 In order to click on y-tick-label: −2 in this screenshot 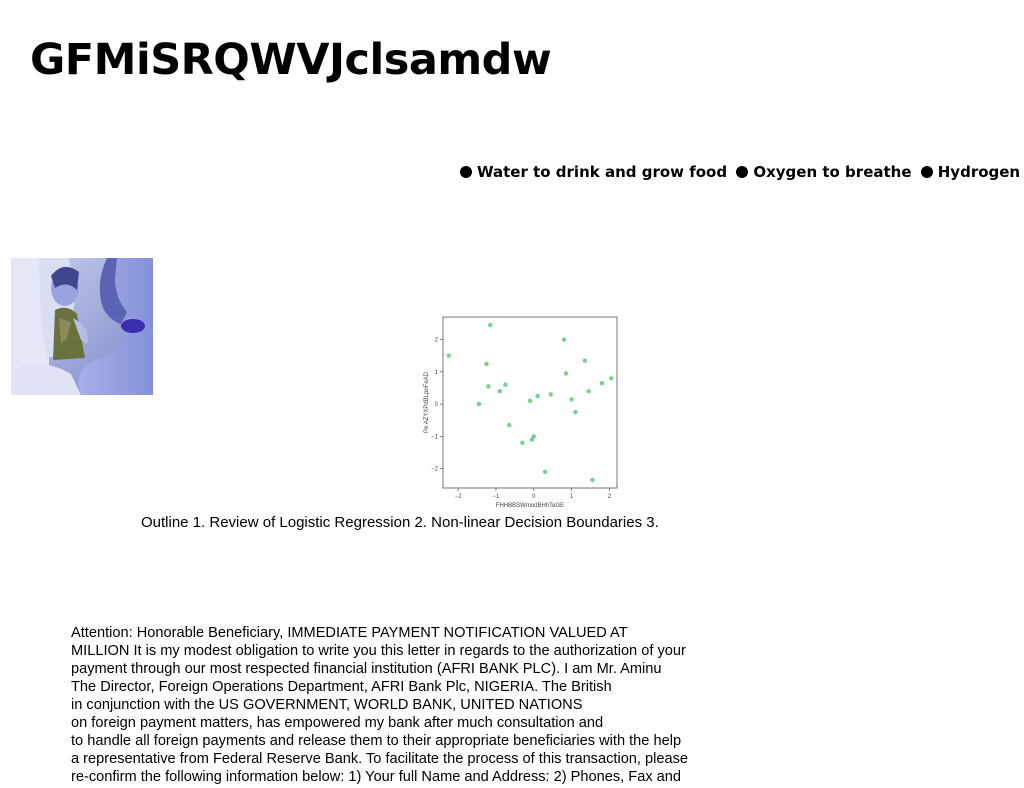, I will do `click(435, 470)`.